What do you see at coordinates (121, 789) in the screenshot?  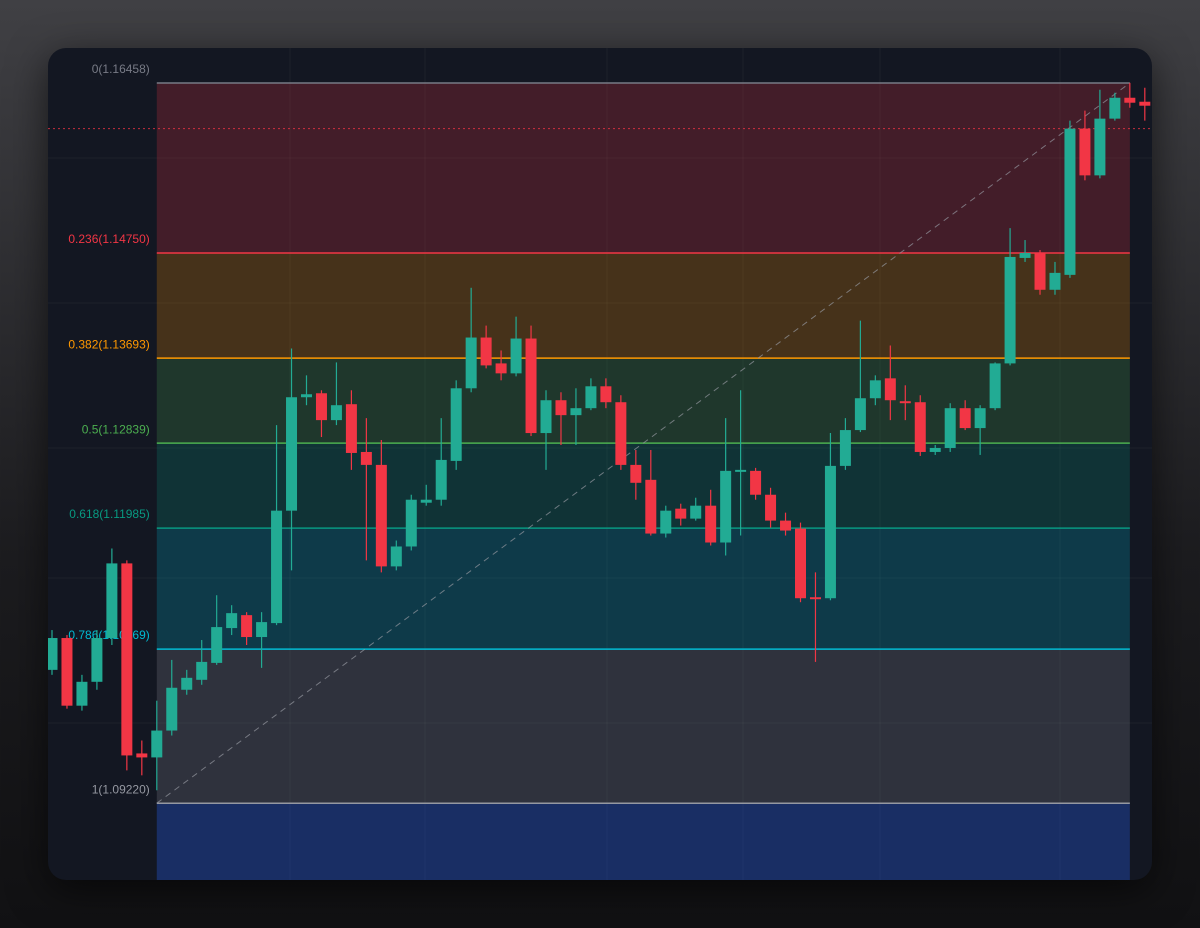 I see `fib-level-label: 1(1.09220)` at bounding box center [121, 789].